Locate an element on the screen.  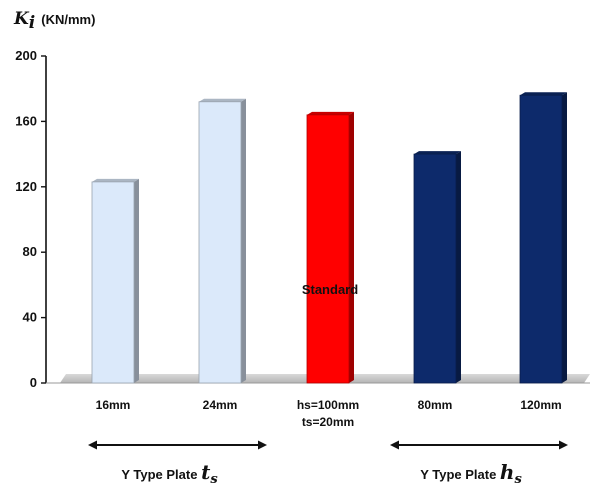
y-axis-symbol: K is located at coordinates (21, 19).